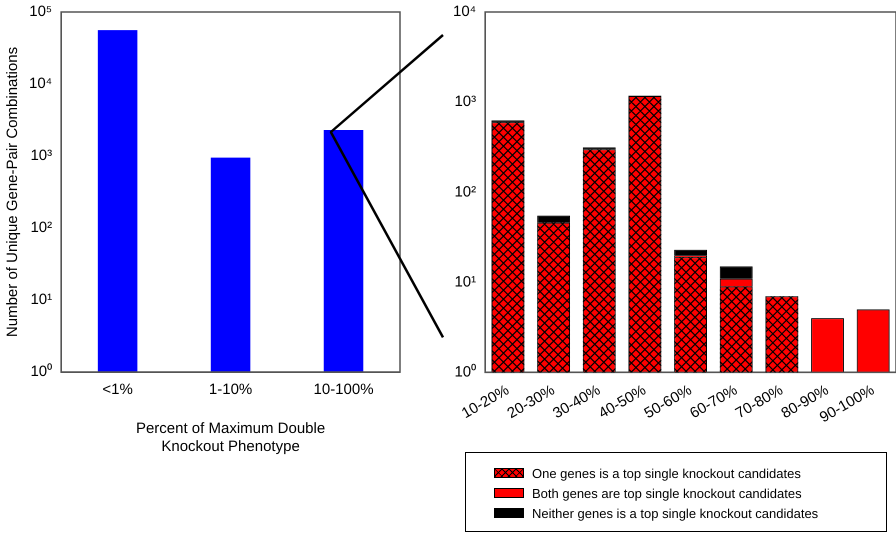  Describe the element at coordinates (344, 389) in the screenshot. I see `x-tick-label: 10-100%` at that location.